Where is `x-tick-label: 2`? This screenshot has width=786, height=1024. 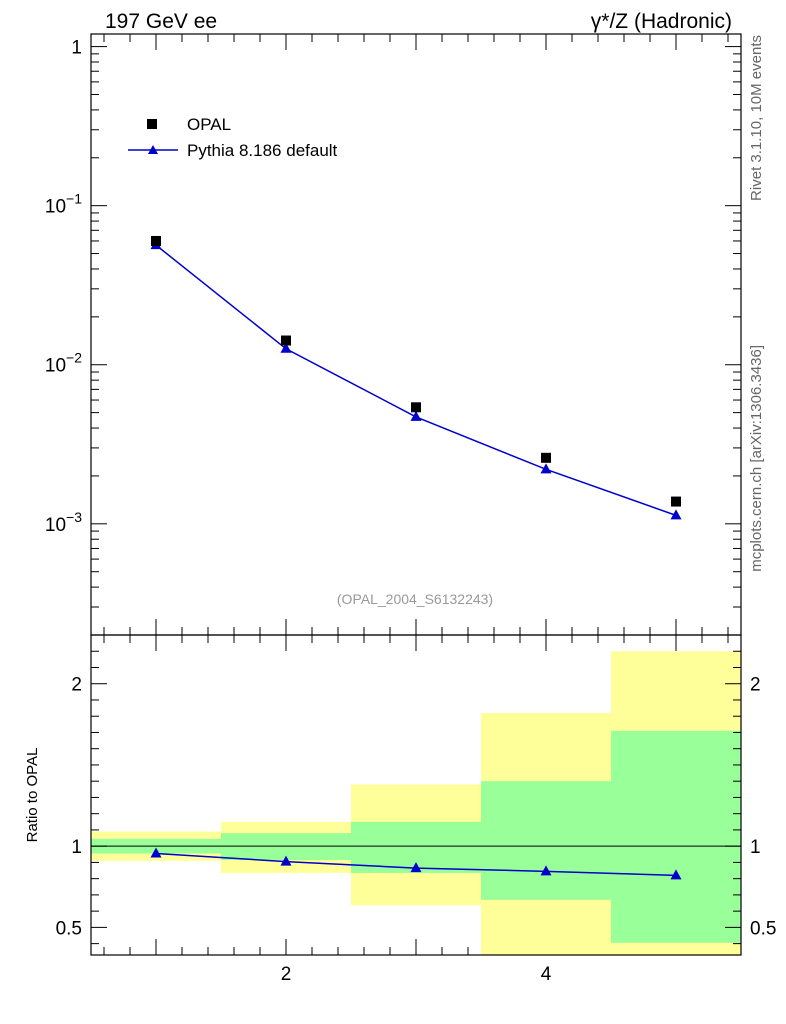 x-tick-label: 2 is located at coordinates (286, 974).